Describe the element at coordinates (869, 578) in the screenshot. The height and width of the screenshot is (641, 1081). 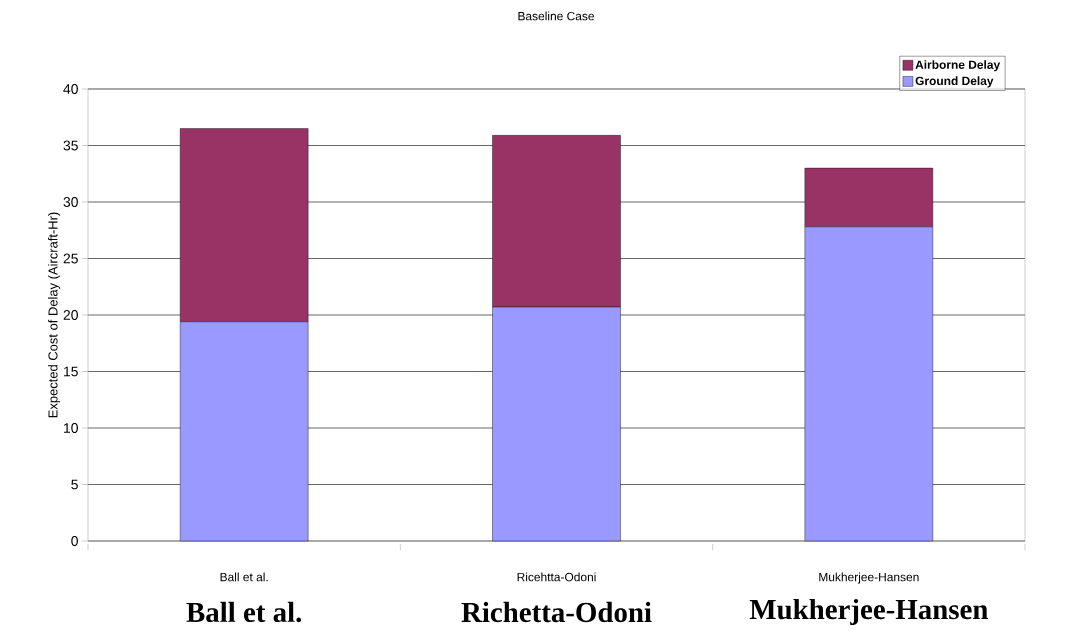
I see `x-tick-label: Mukherjee-Hansen` at that location.